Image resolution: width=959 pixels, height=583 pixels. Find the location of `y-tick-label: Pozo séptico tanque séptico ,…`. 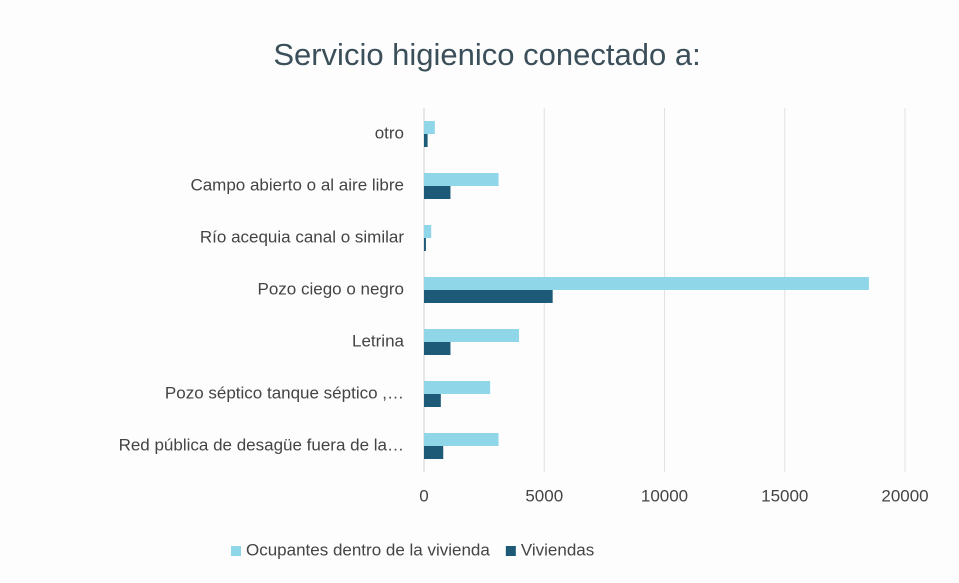

y-tick-label: Pozo séptico tanque séptico ,… is located at coordinates (284, 392).